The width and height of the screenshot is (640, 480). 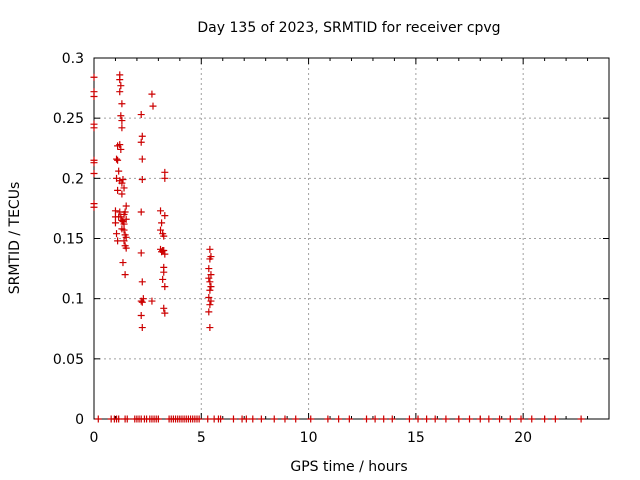 What do you see at coordinates (15, 238) in the screenshot?
I see `y-axis-label: SRMTID / TECUs` at bounding box center [15, 238].